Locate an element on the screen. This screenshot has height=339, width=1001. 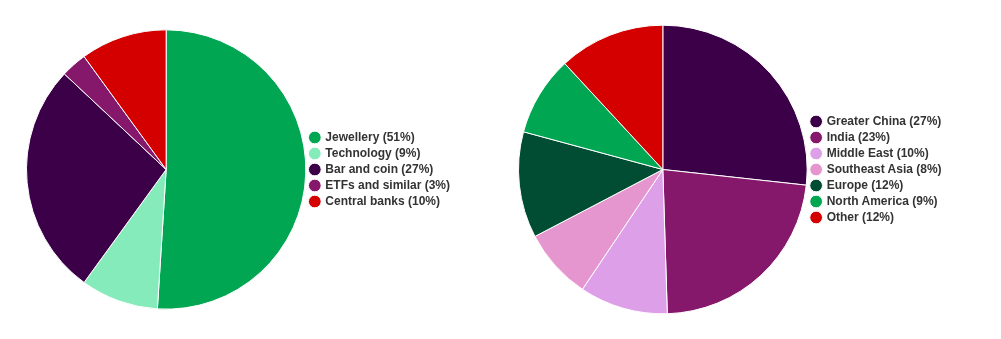
legend-label: Greater China (27%) is located at coordinates (884, 120).